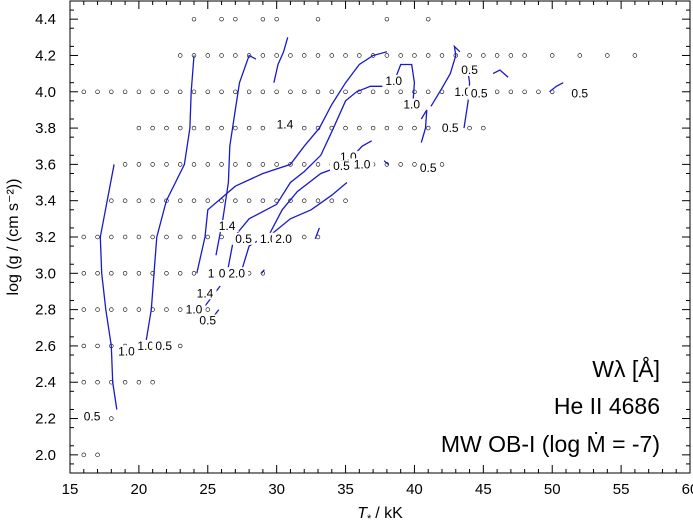  What do you see at coordinates (45, 455) in the screenshot?
I see `y-tick-label: 2.0` at bounding box center [45, 455].